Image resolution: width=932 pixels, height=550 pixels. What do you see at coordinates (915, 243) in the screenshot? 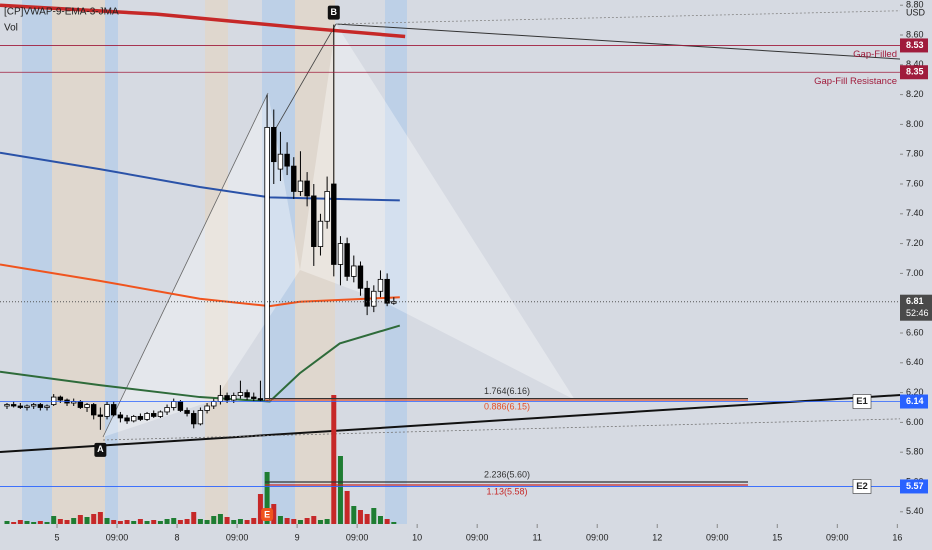
I see `y-tick-label: 7.20` at bounding box center [915, 243].